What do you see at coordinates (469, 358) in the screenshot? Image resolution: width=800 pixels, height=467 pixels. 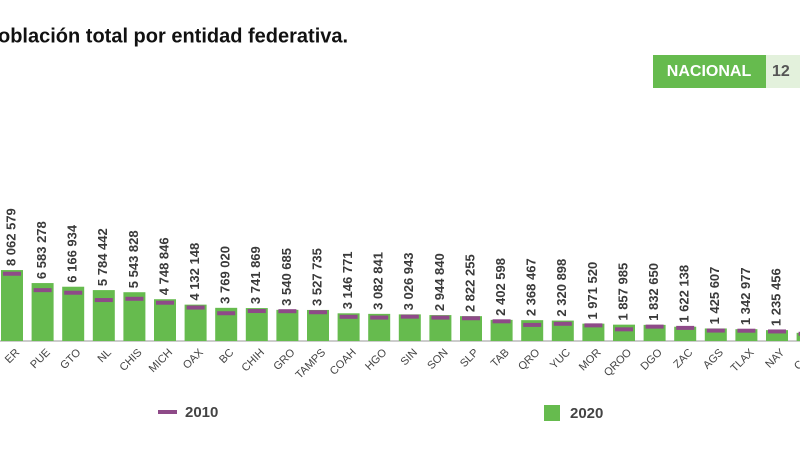 I see `x-tick-label: SLP` at bounding box center [469, 358].